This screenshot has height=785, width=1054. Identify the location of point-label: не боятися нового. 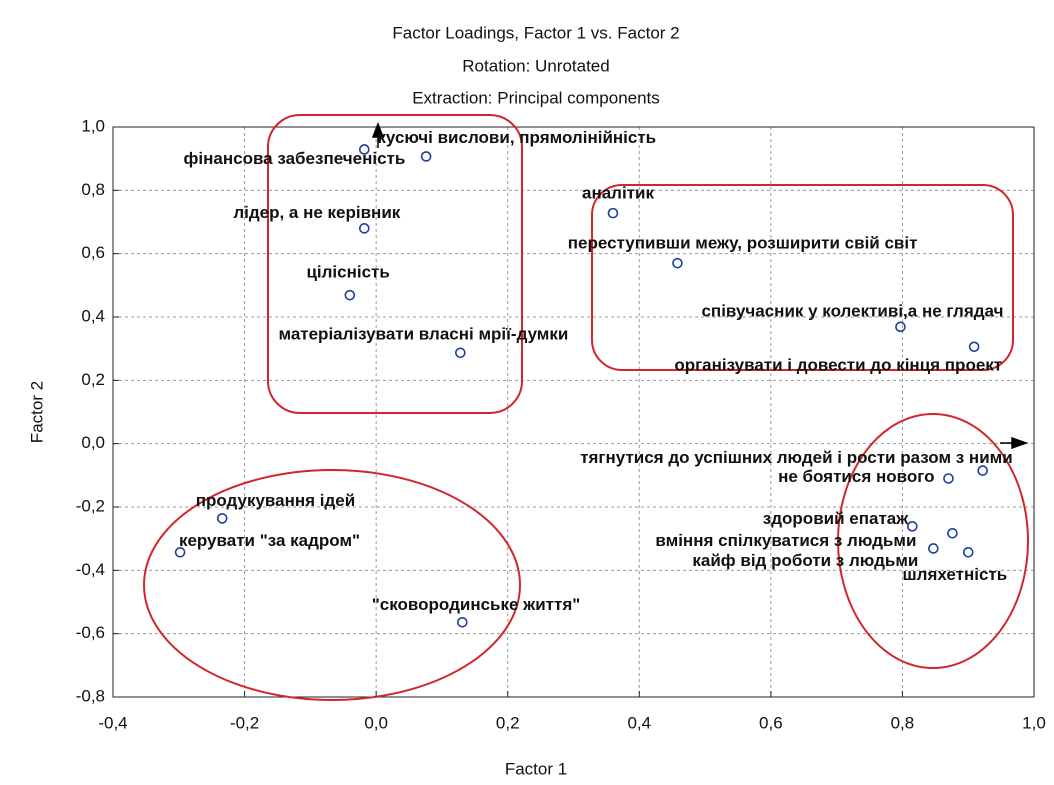
(856, 476).